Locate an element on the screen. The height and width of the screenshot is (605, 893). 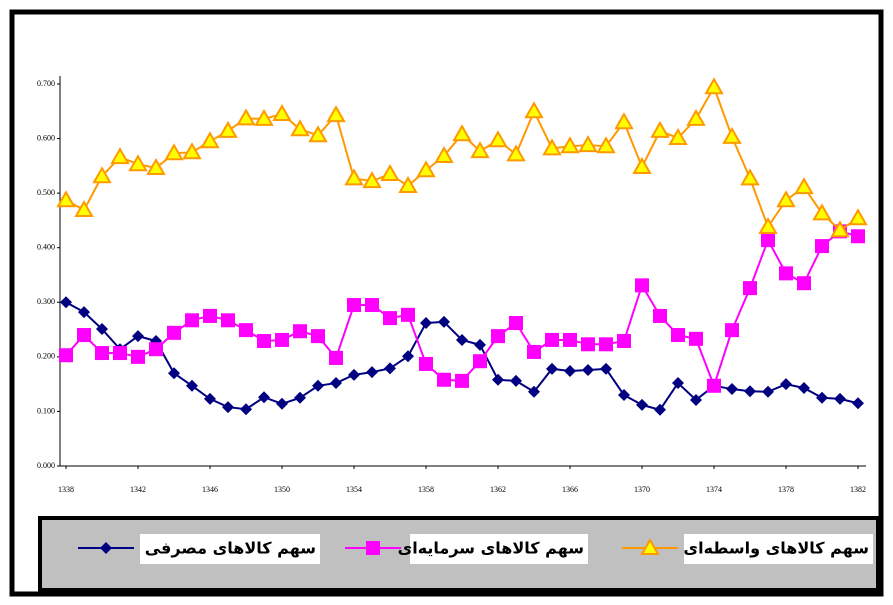
y-tick-label: 0.200 is located at coordinates (46, 356).